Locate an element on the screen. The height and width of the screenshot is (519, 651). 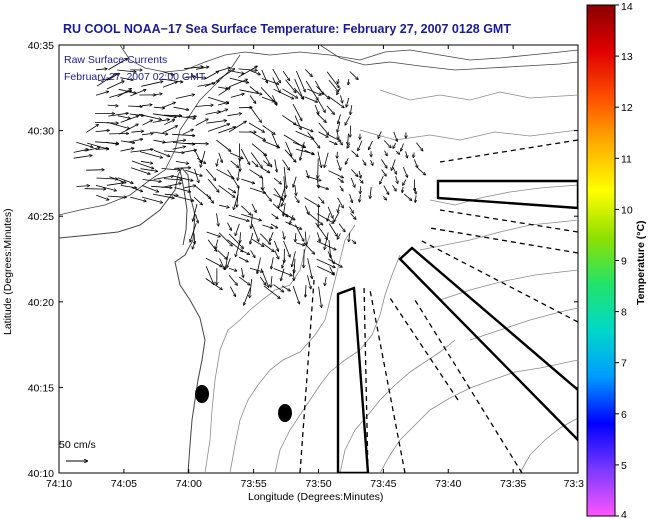
y-axis-label: Latitude (Degrees:Minutes) is located at coordinates (8, 271).